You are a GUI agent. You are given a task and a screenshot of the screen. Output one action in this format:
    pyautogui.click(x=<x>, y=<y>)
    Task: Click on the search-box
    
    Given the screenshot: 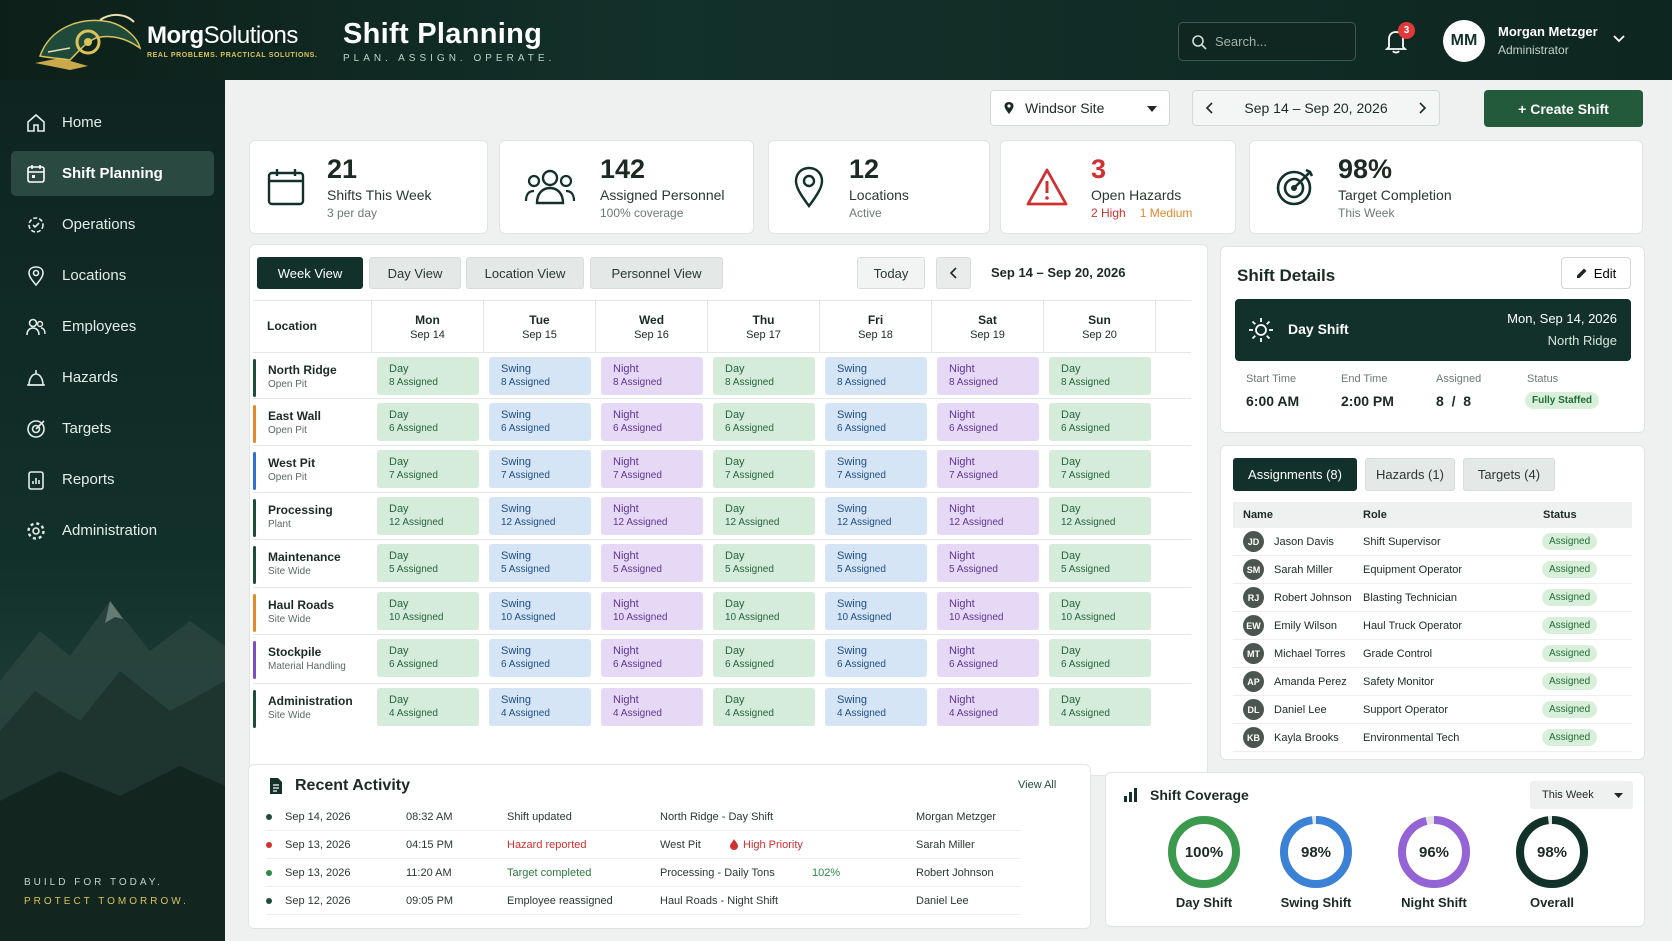 What is the action you would take?
    pyautogui.click(x=1267, y=41)
    